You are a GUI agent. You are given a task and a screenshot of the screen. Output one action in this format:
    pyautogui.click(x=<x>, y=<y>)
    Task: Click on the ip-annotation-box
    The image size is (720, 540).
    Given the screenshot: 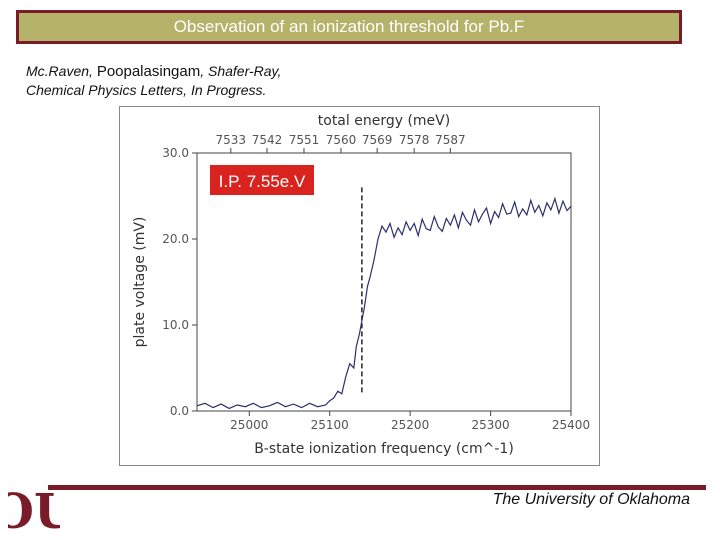 What is the action you would take?
    pyautogui.click(x=262, y=180)
    